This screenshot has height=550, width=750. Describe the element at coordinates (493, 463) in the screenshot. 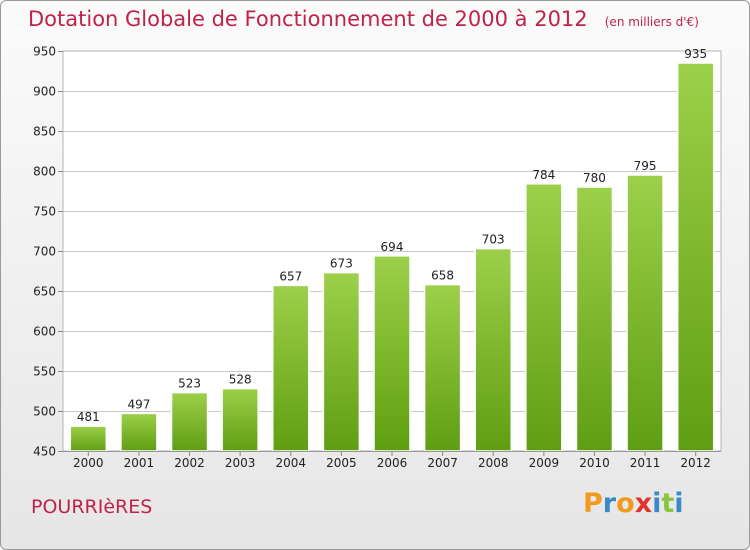

I see `x-tick-label: 2008` at that location.